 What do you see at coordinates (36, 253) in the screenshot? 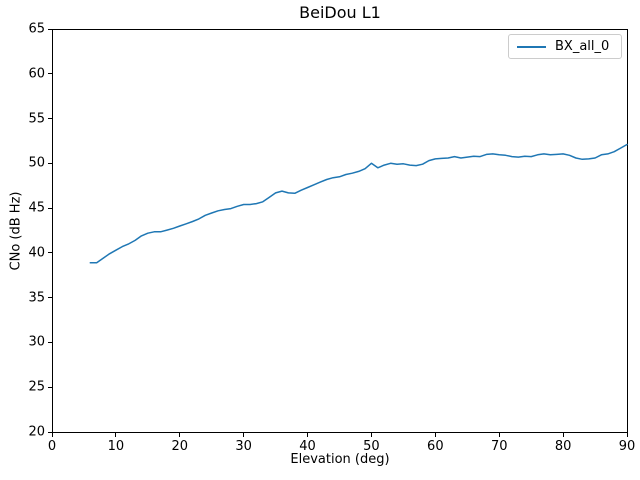
I see `y-tick-label: 40` at bounding box center [36, 253].